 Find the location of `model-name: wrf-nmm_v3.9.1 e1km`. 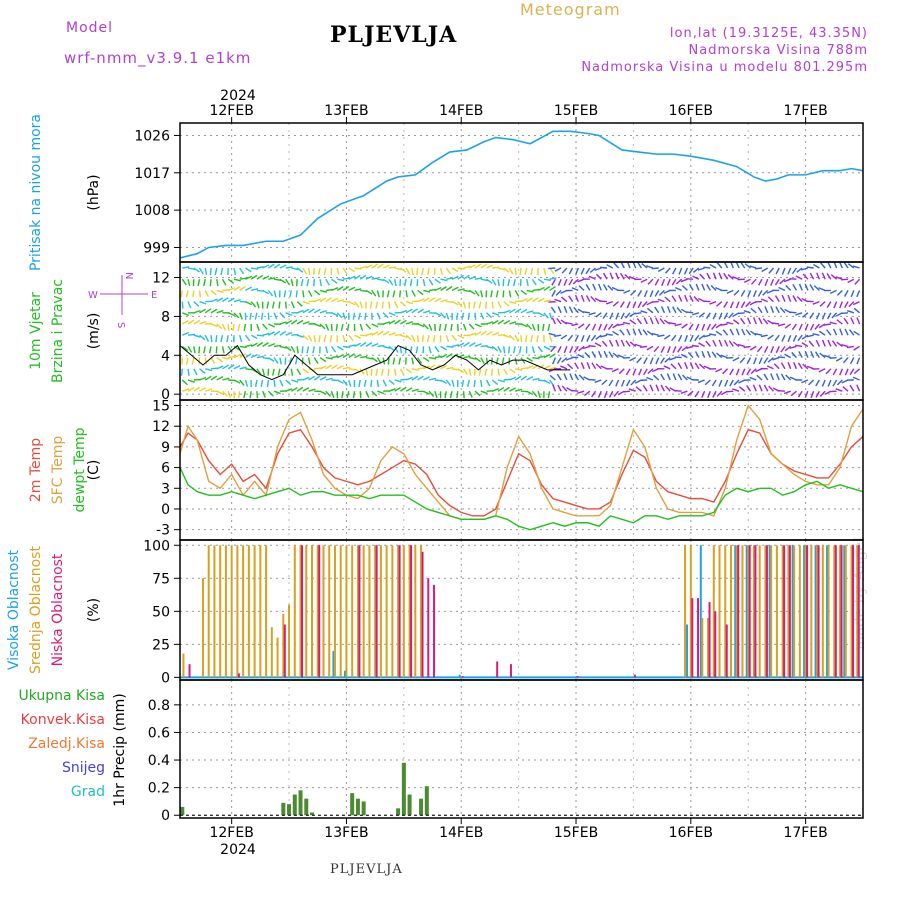

model-name: wrf-nmm_v3.9.1 e1km is located at coordinates (158, 58).